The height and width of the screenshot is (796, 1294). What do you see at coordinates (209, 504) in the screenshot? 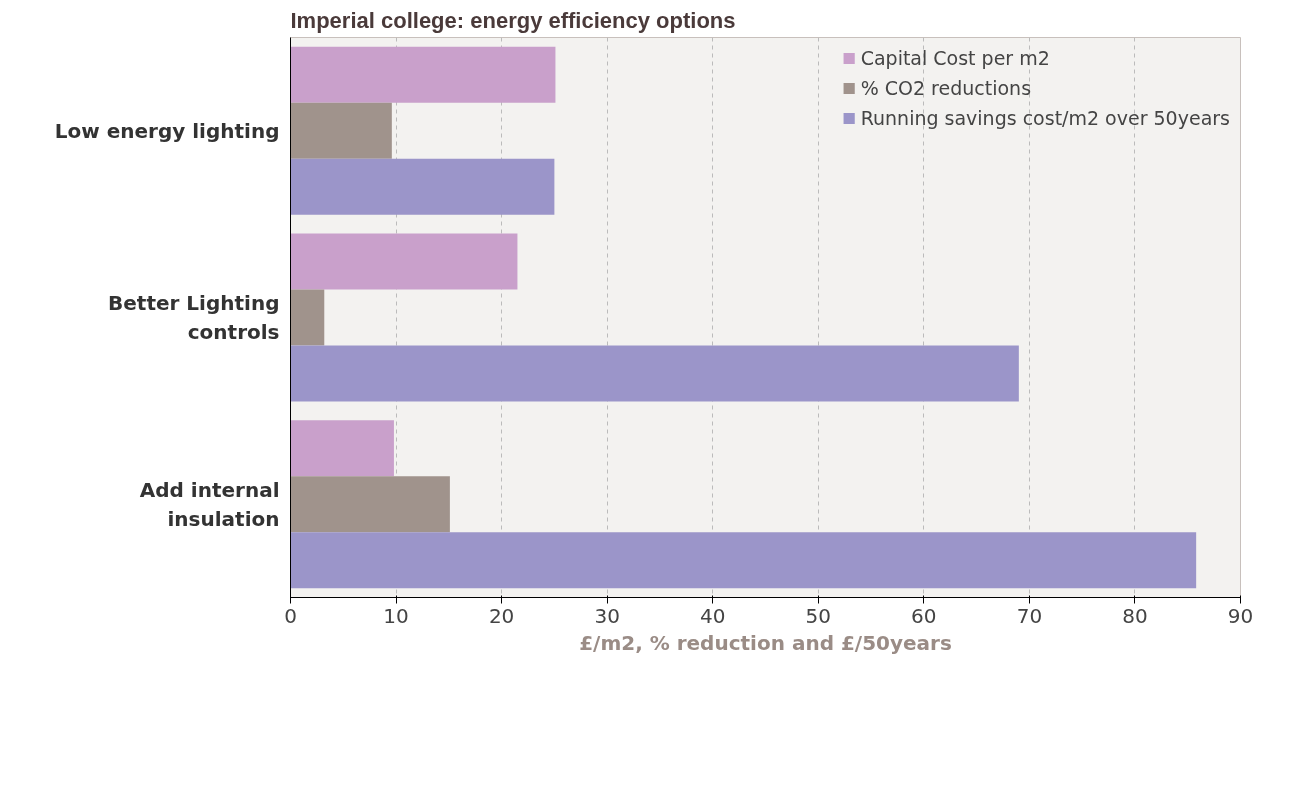
I see `y-tick-label: Add internal insulation` at bounding box center [209, 504].